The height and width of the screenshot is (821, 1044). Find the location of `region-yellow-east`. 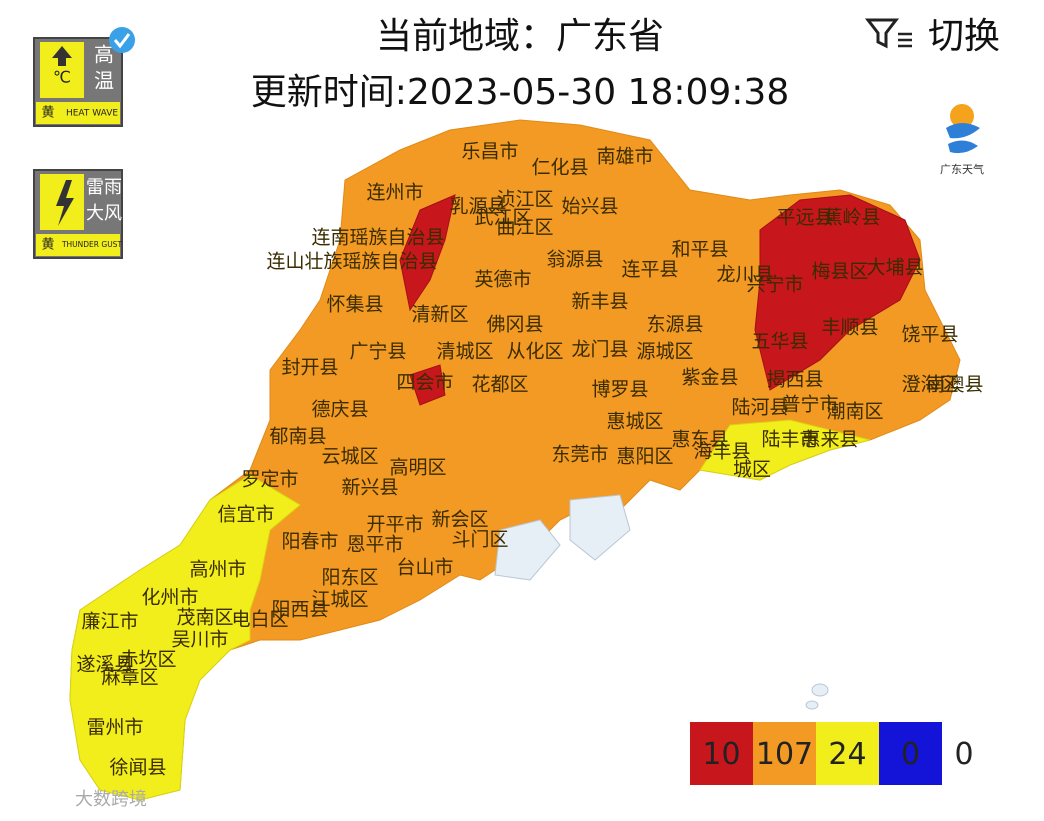

region-yellow-east is located at coordinates (785, 450).